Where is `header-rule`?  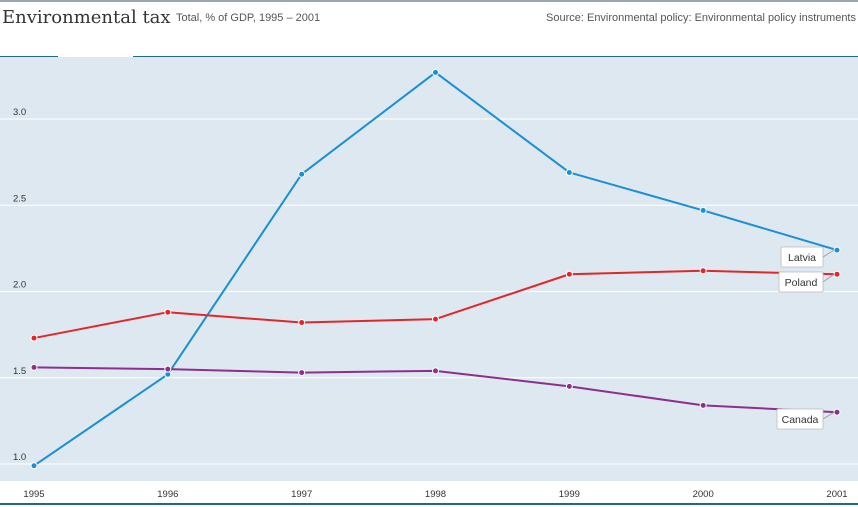
header-rule is located at coordinates (429, 56).